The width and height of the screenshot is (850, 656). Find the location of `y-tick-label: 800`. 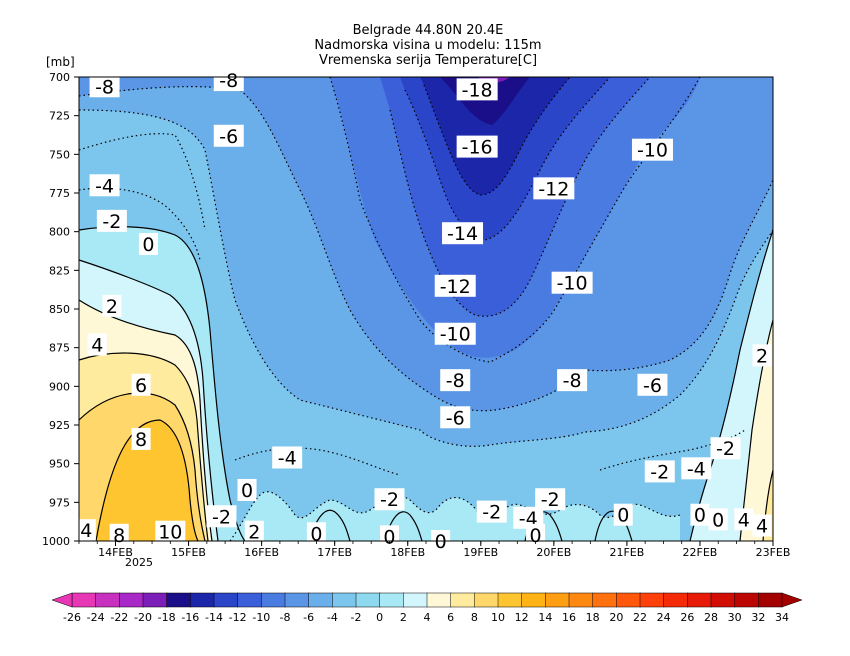

y-tick-label: 800 is located at coordinates (59, 232).